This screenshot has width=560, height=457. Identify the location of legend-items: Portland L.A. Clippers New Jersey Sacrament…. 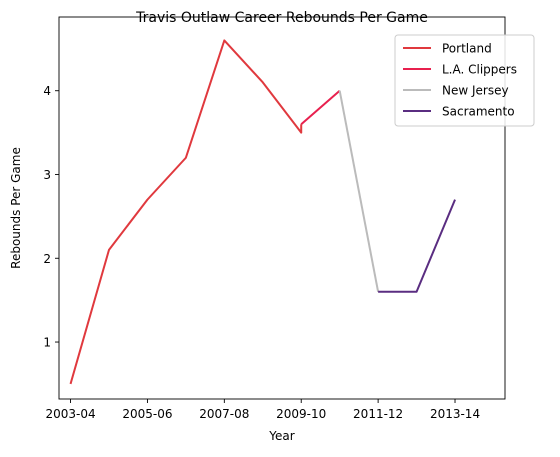
(460, 80).